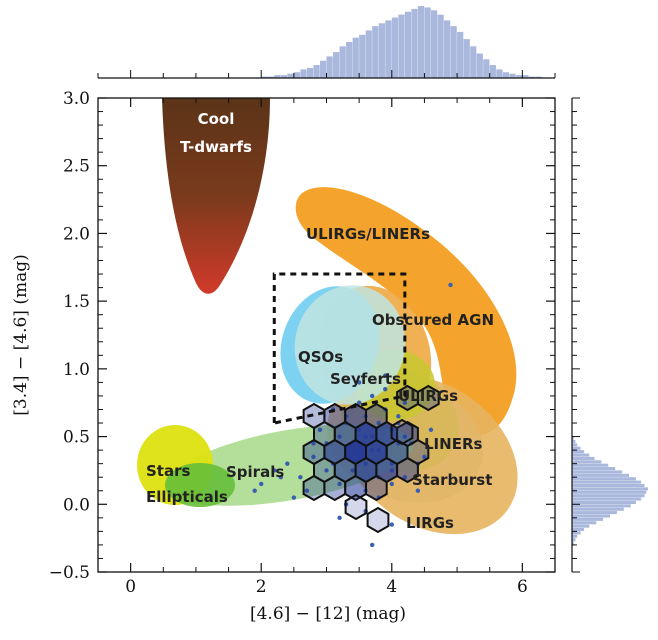  What do you see at coordinates (328, 614) in the screenshot?
I see `x-axis-label: [4.6] − [12] (mag)` at bounding box center [328, 614].